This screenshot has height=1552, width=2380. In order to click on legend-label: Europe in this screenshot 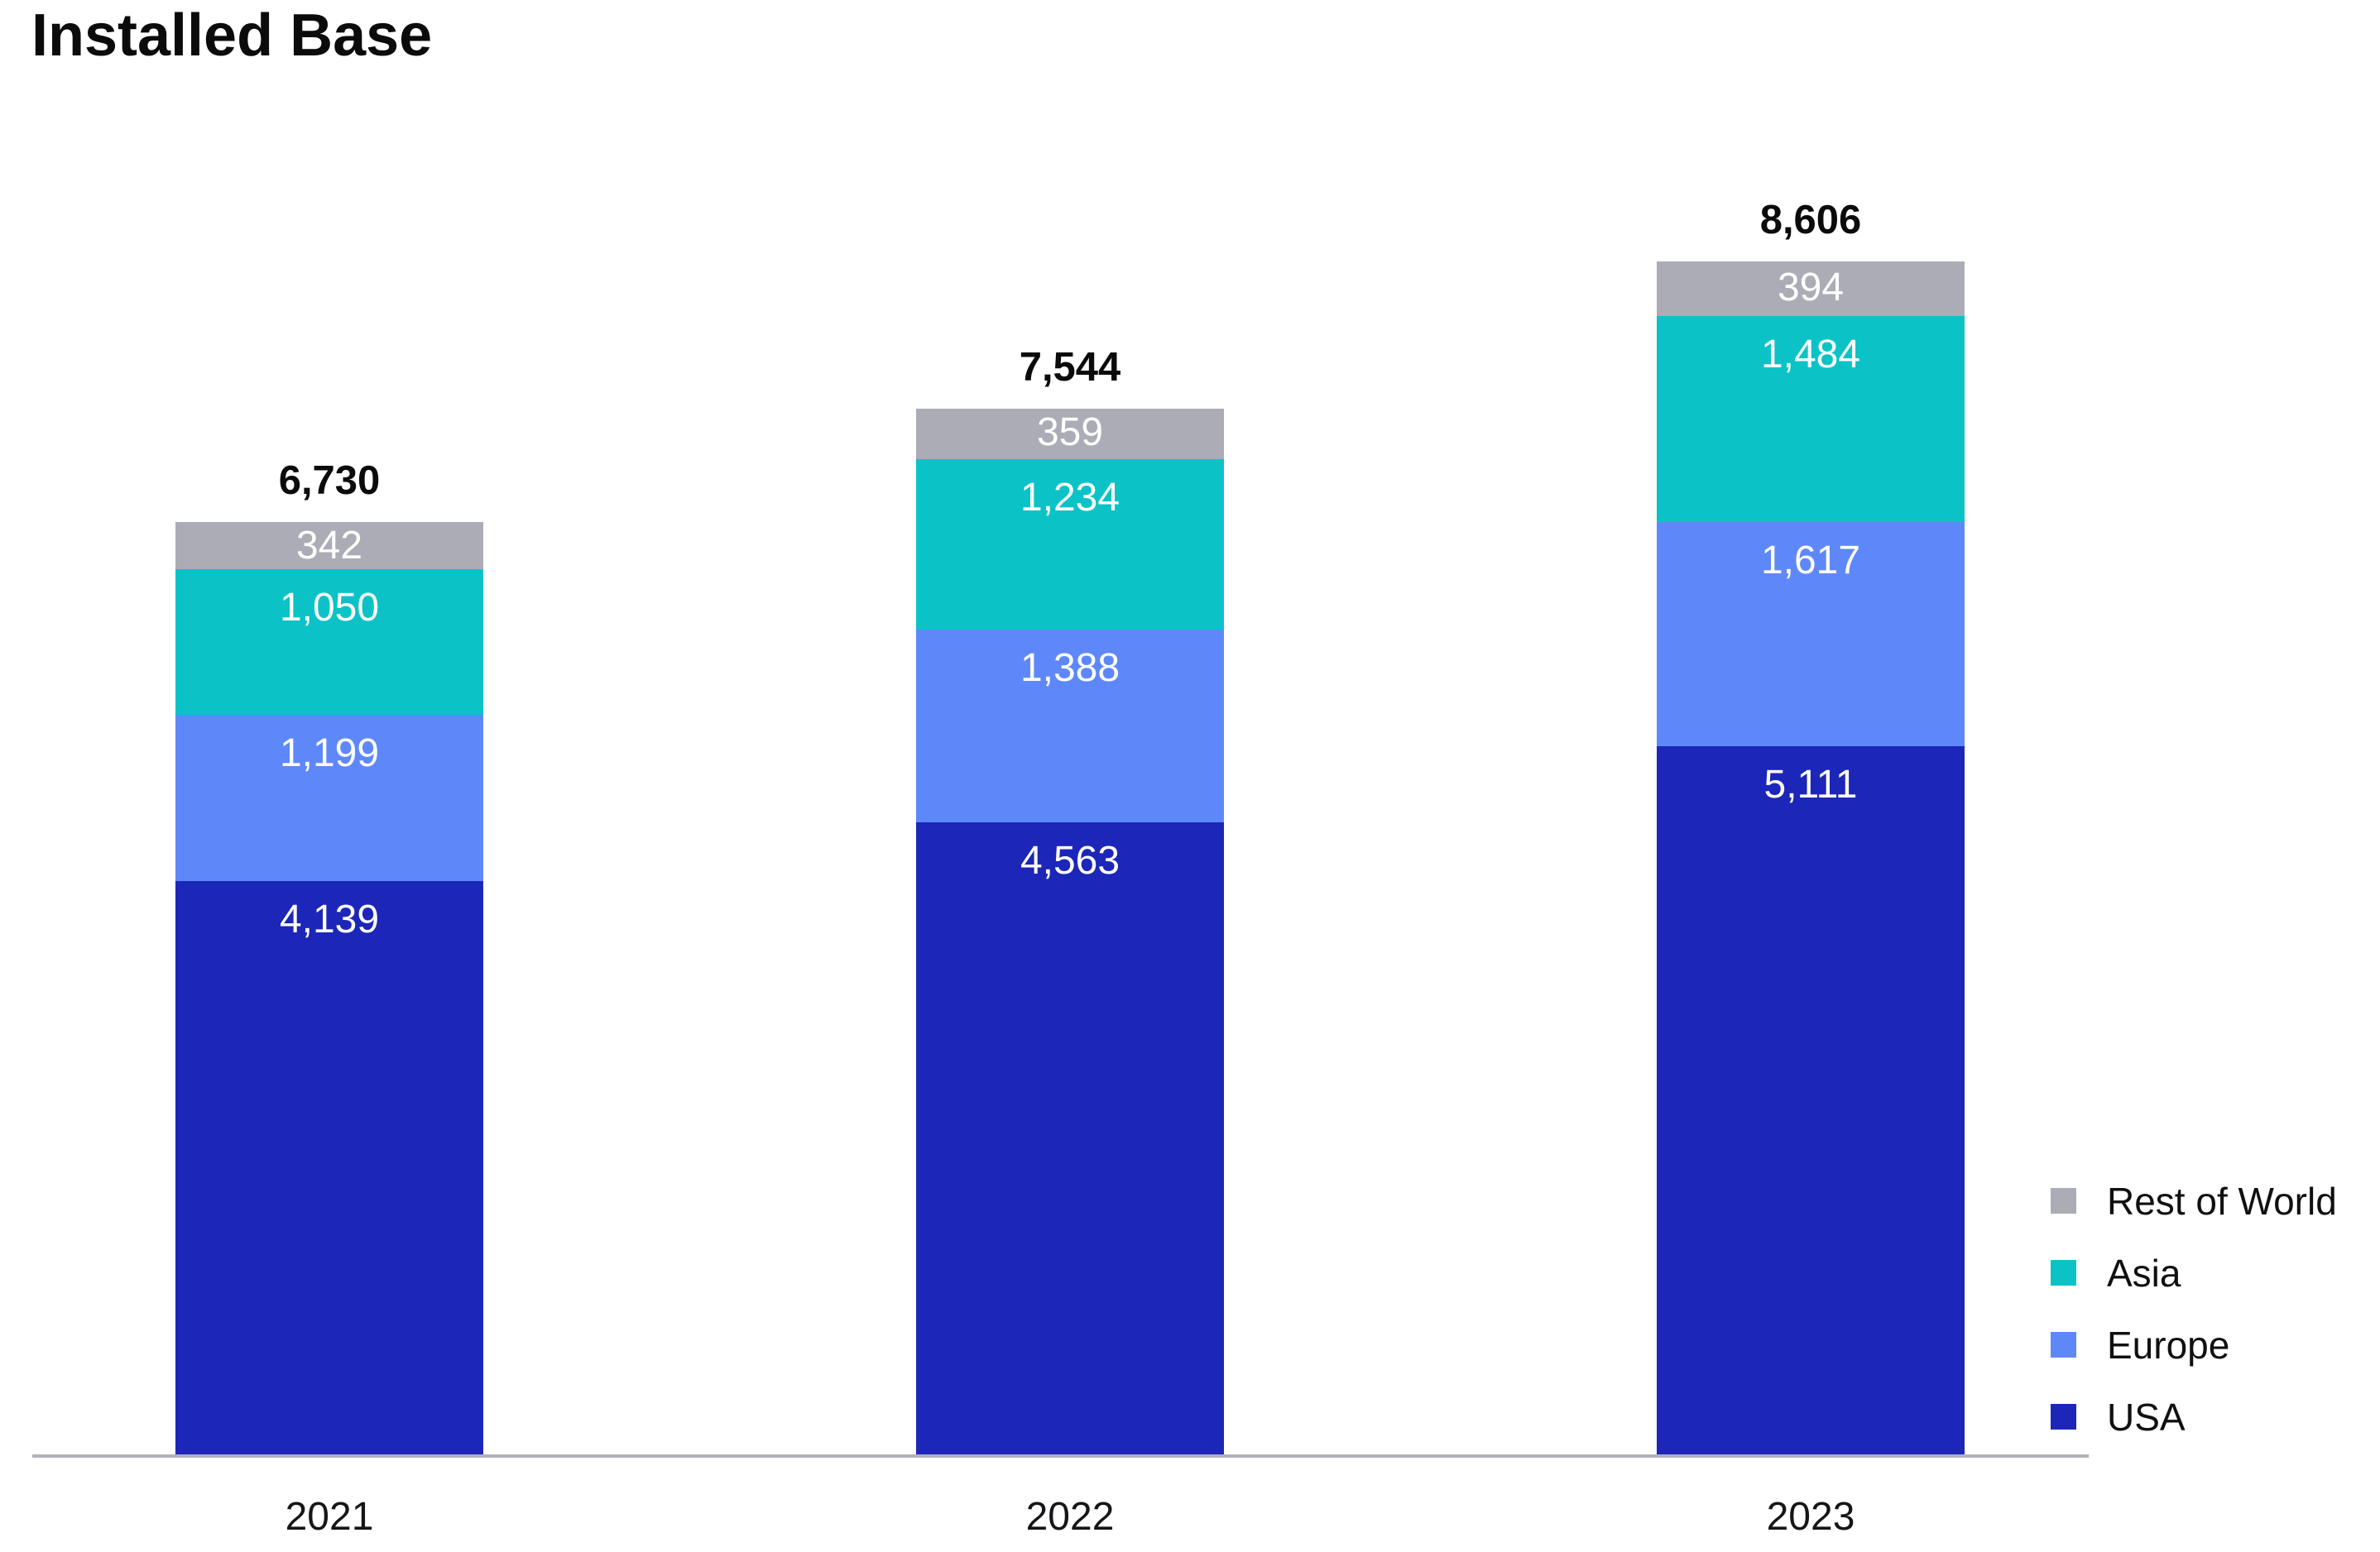, I will do `click(2168, 1345)`.